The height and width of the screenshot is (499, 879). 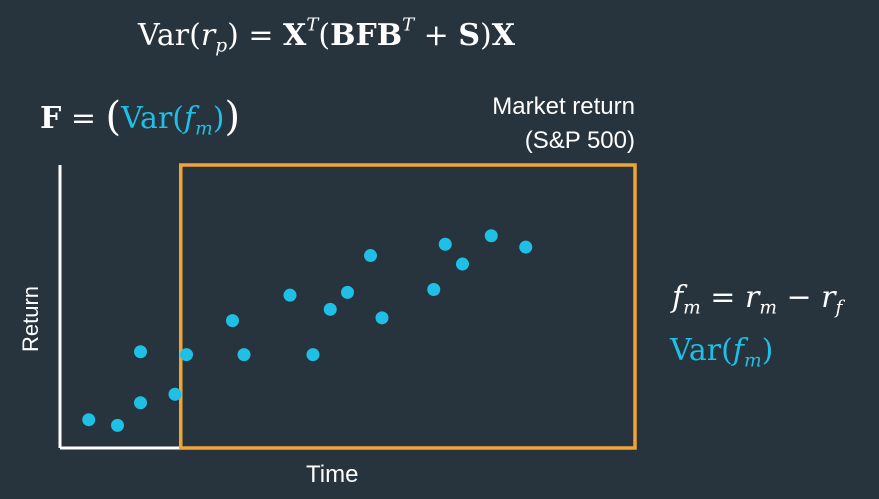 I want to click on bfb-matrices: BFB, so click(x=366, y=35).